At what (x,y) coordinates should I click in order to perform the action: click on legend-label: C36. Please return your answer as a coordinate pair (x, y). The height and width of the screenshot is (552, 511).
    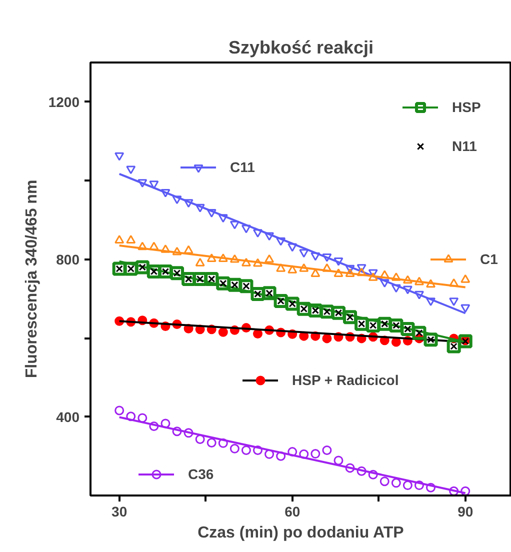
    Looking at the image, I should click on (201, 474).